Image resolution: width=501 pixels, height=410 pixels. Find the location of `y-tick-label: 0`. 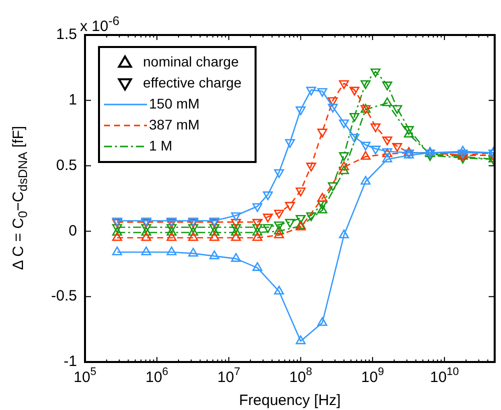

y-tick-label: 0 is located at coordinates (72, 231).